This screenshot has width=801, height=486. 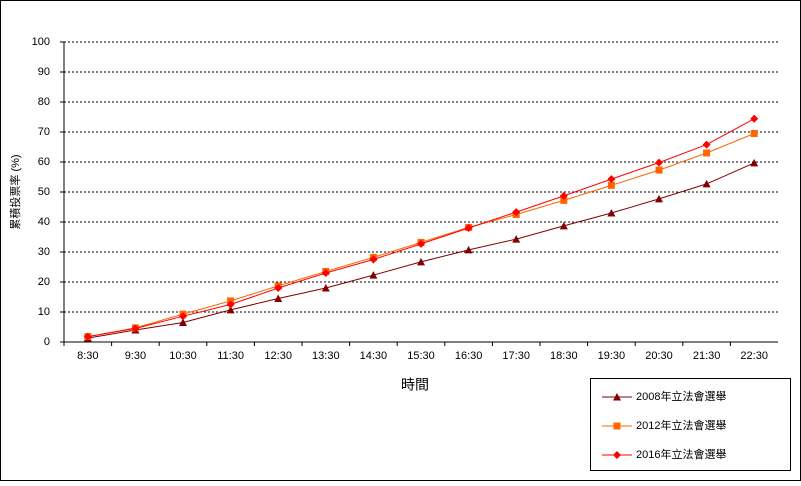 I want to click on x-tick-label: 12:30, so click(x=278, y=356).